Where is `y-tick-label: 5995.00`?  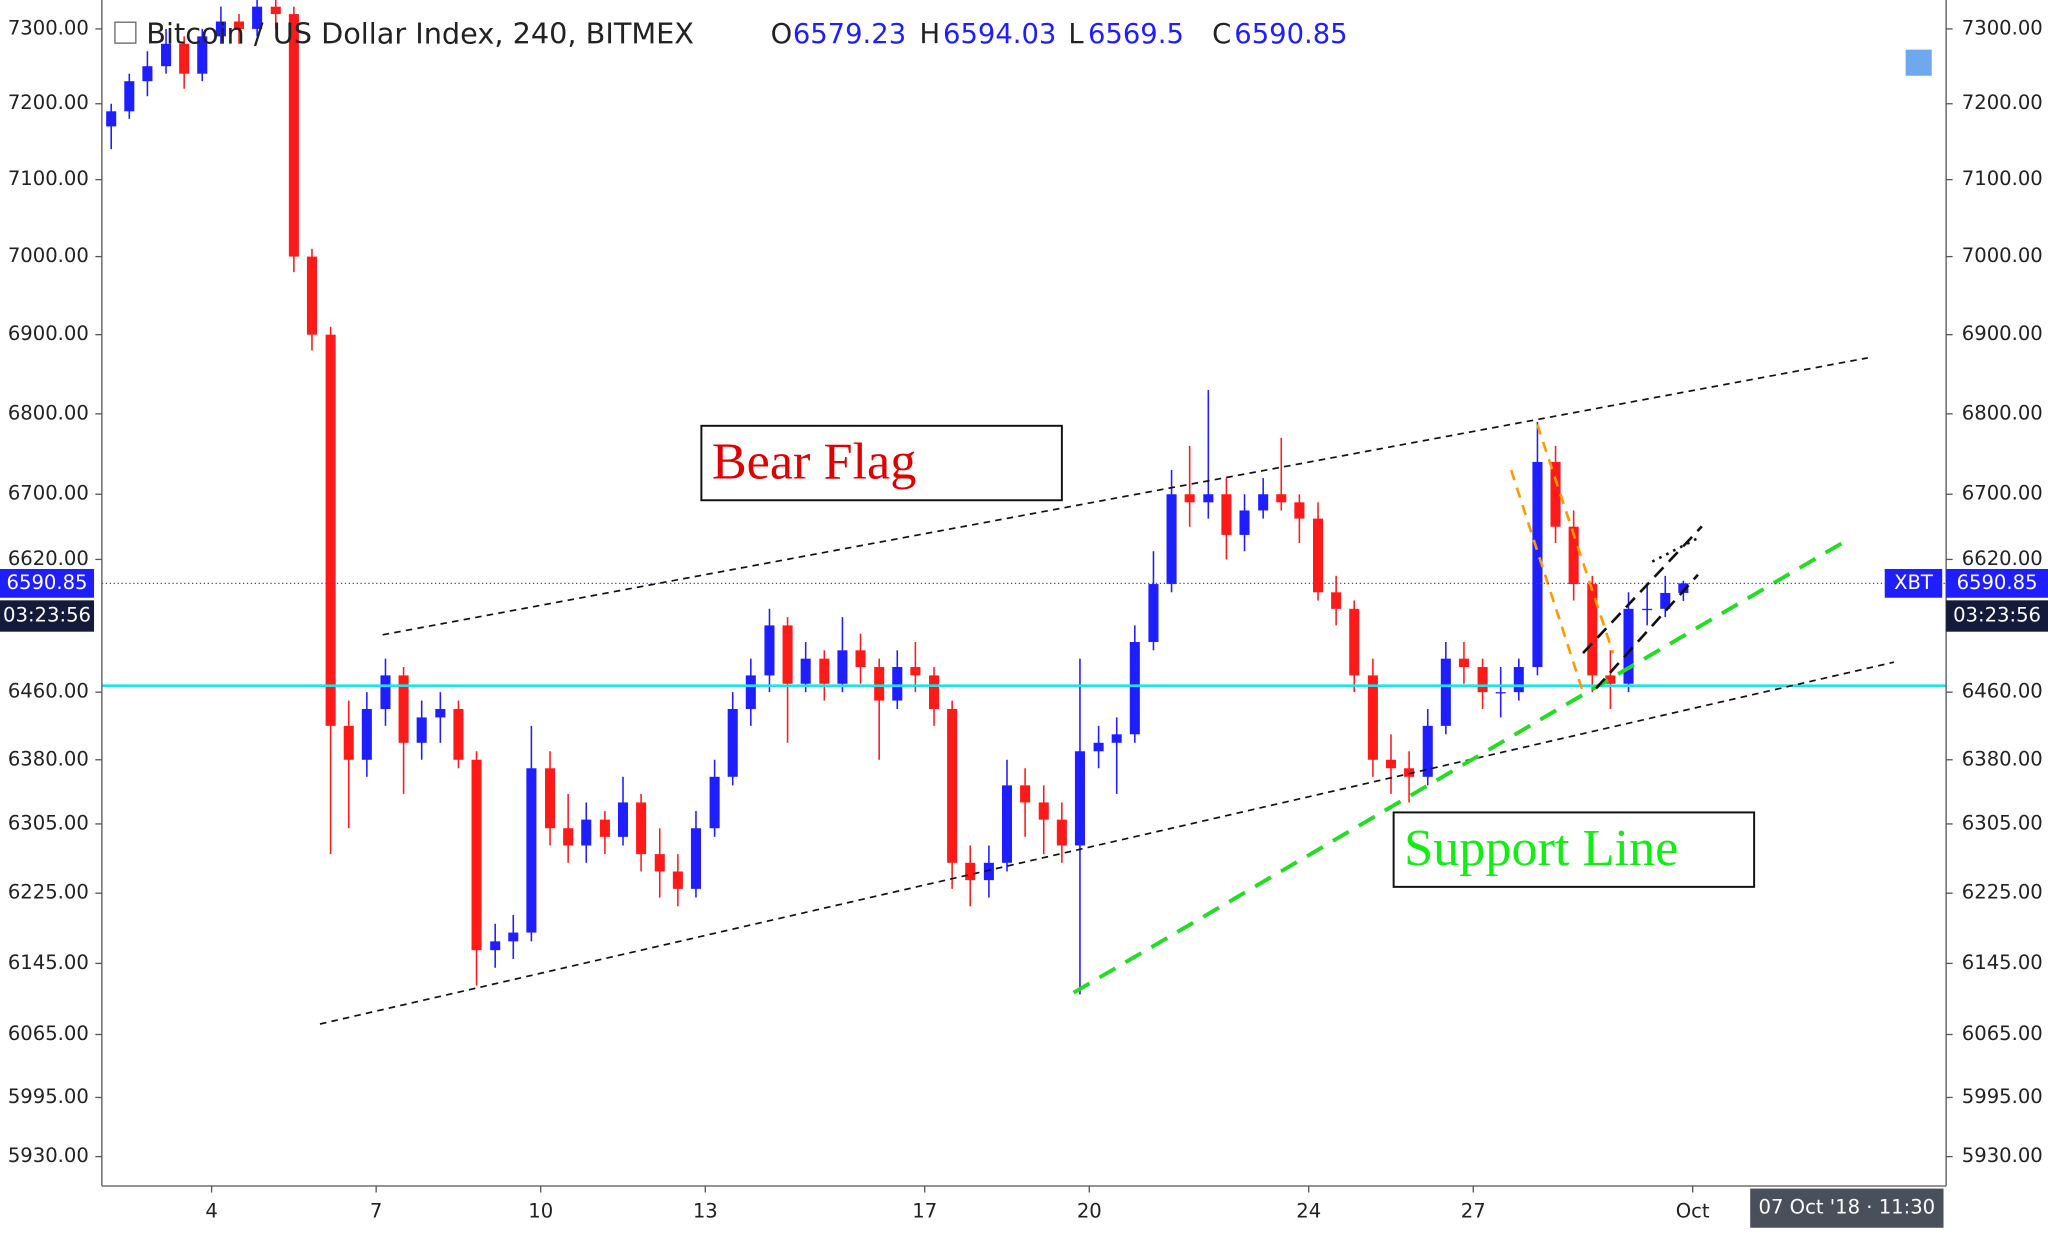 y-tick-label: 5995.00 is located at coordinates (2002, 1096).